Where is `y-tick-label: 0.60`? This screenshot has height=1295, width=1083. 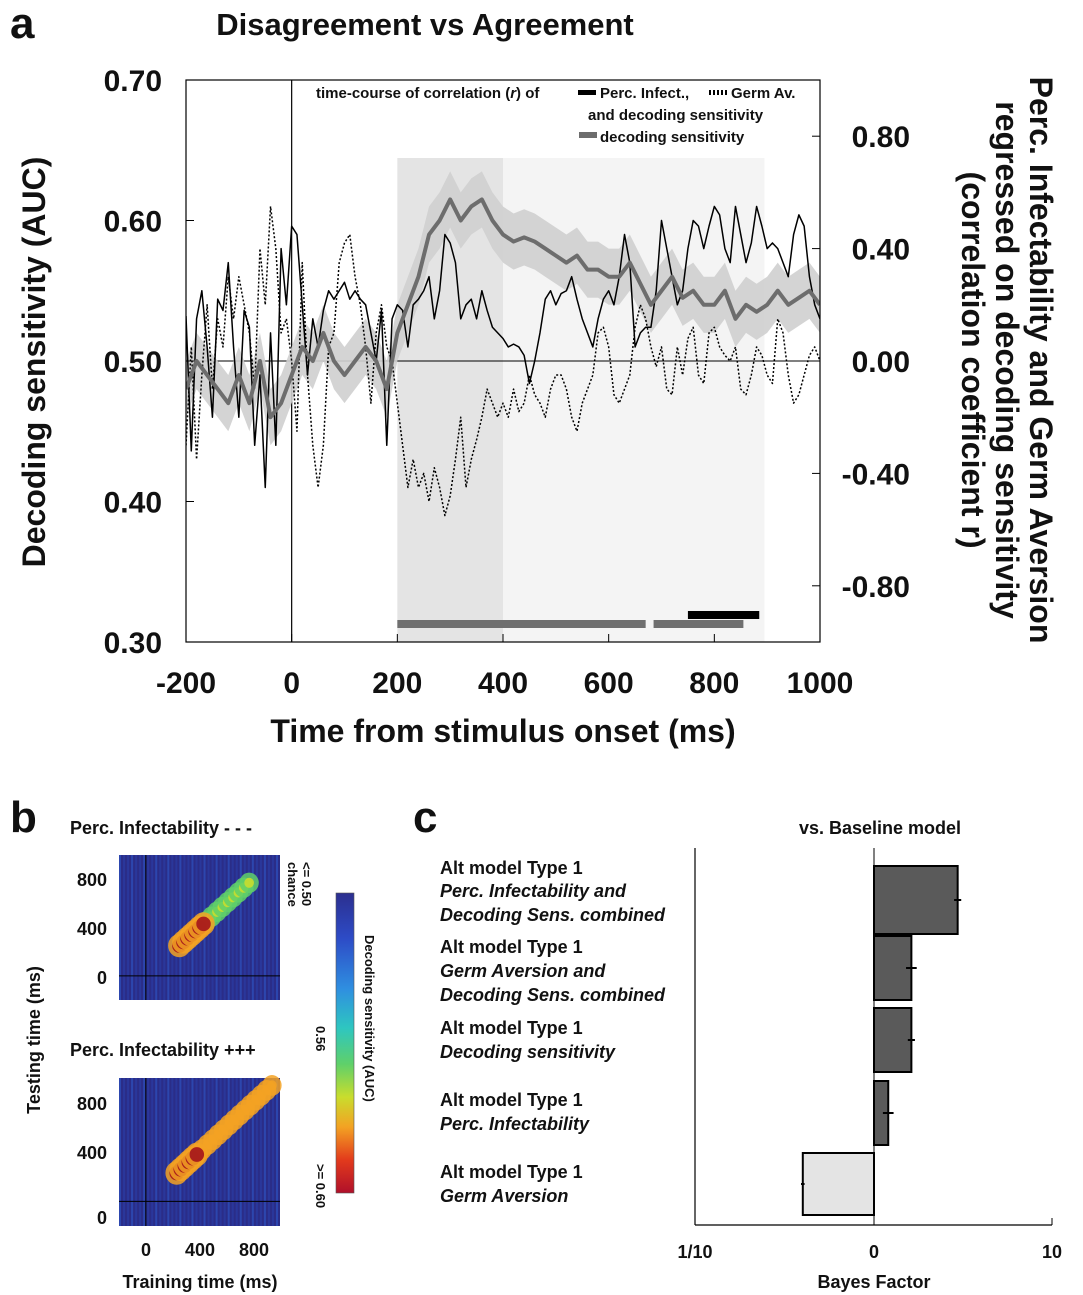 y-tick-label: 0.60 is located at coordinates (133, 222).